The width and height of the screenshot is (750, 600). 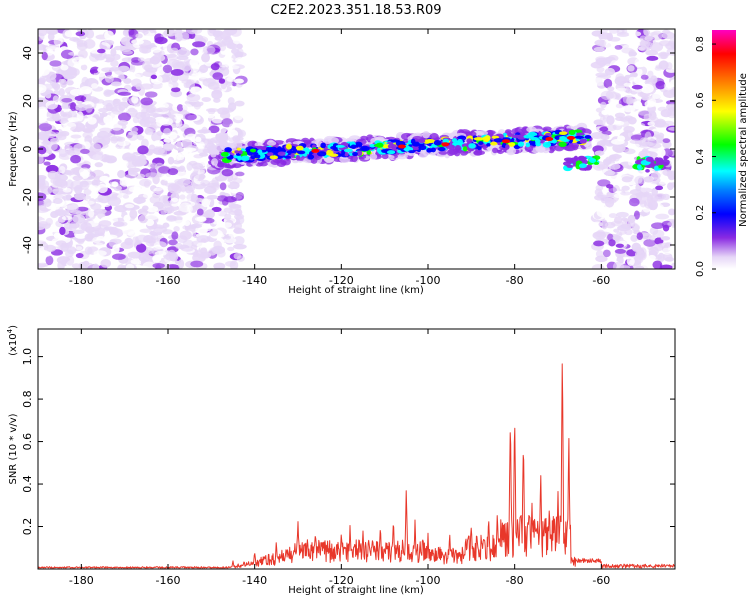 I want to click on colorbar-tick-label: 0.6, so click(x=700, y=100).